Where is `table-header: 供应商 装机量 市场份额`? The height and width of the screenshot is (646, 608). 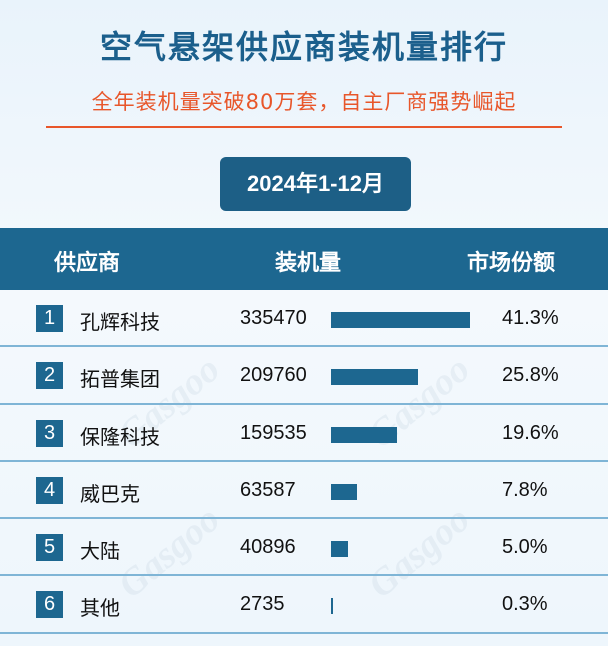
table-header: 供应商 装机量 市场份额 is located at coordinates (304, 259).